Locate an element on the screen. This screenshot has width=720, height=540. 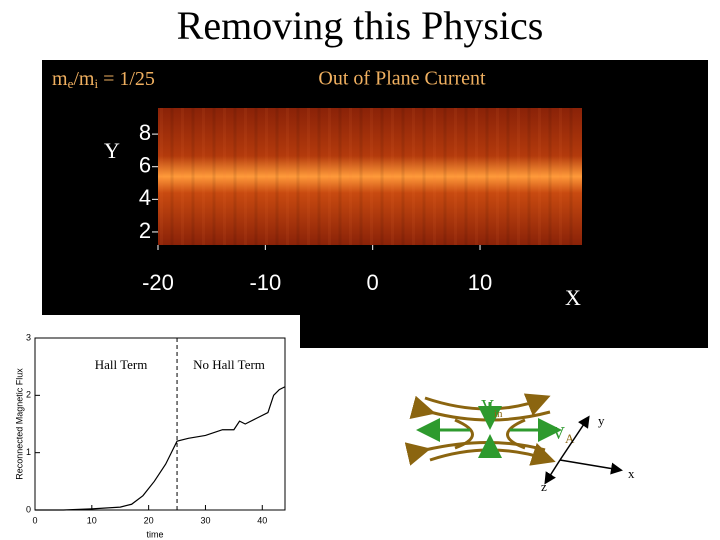
axis-label: z is located at coordinates (544, 486).